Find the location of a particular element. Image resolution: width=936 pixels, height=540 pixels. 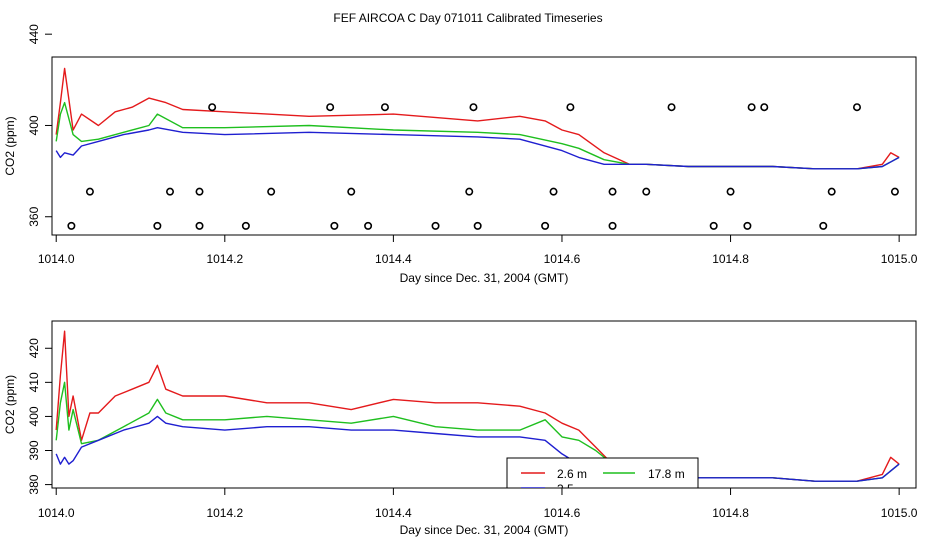

y-tick-label: 440 is located at coordinates (34, 34).